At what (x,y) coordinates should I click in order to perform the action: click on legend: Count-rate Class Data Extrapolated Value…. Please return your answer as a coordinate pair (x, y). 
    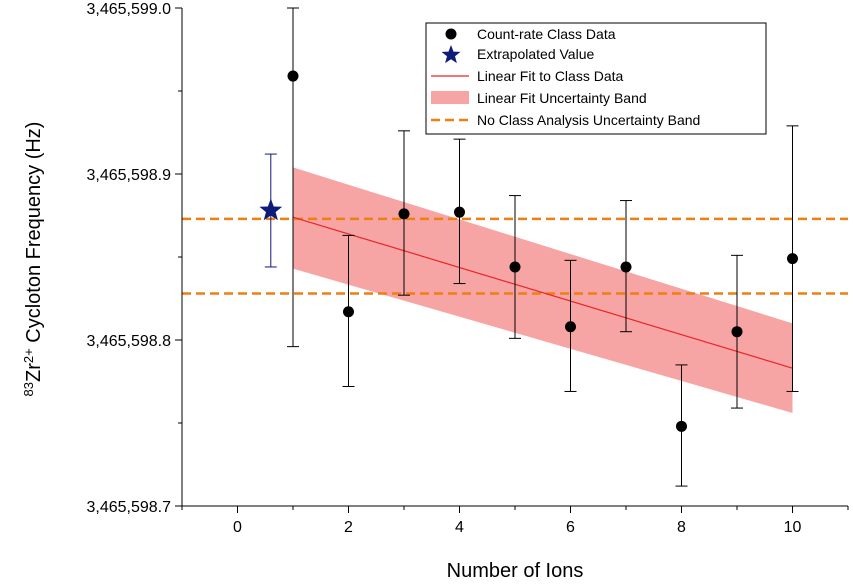
    Looking at the image, I should click on (596, 78).